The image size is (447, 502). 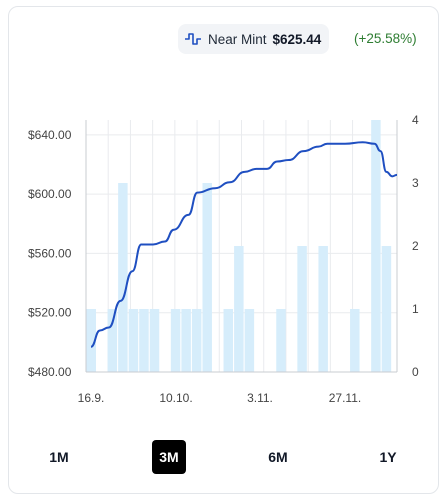 What do you see at coordinates (50, 313) in the screenshot?
I see `y-left-tick-label: $520.00` at bounding box center [50, 313].